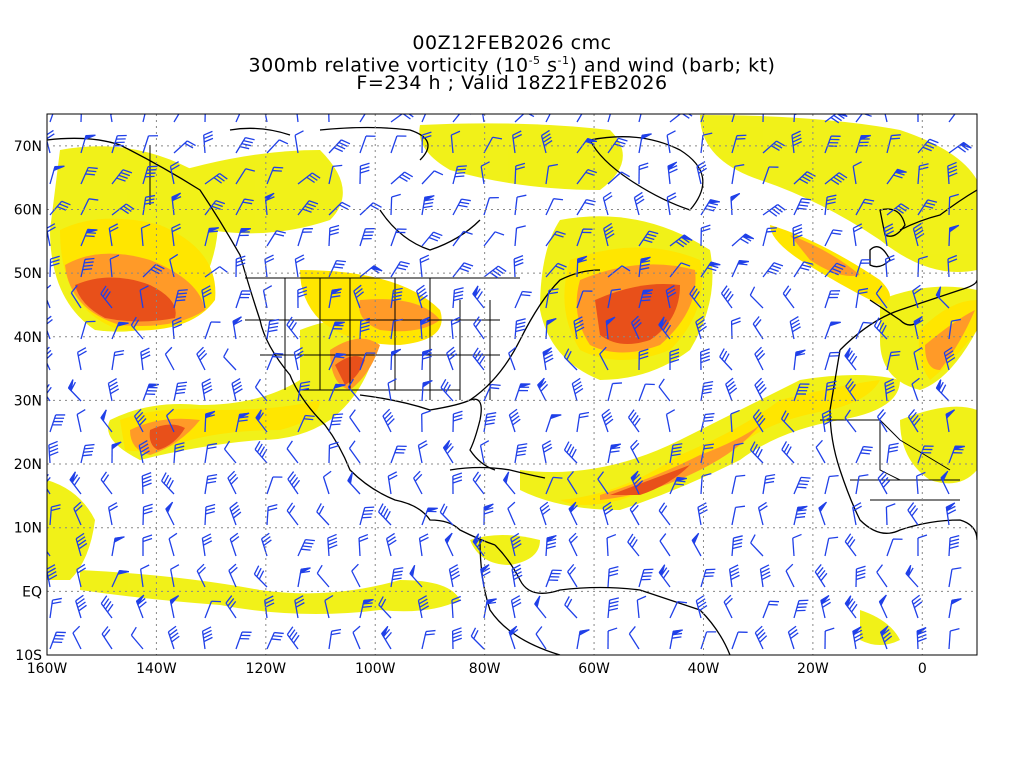 This screenshot has height=768, width=1024. Describe the element at coordinates (28, 401) in the screenshot. I see `latitude-label: 30N` at that location.